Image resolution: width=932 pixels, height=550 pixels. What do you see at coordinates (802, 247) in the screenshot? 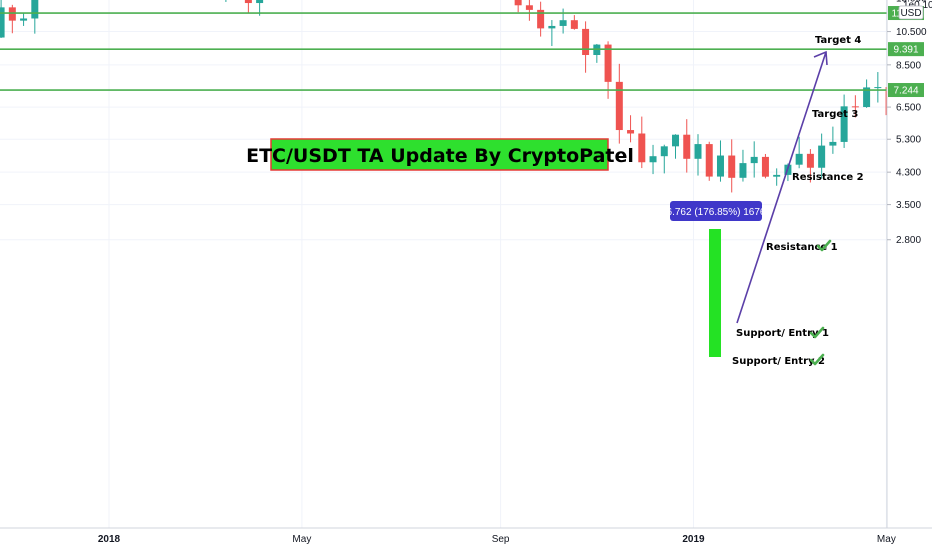
I see `annotation-label: Resistance 1` at bounding box center [802, 247].